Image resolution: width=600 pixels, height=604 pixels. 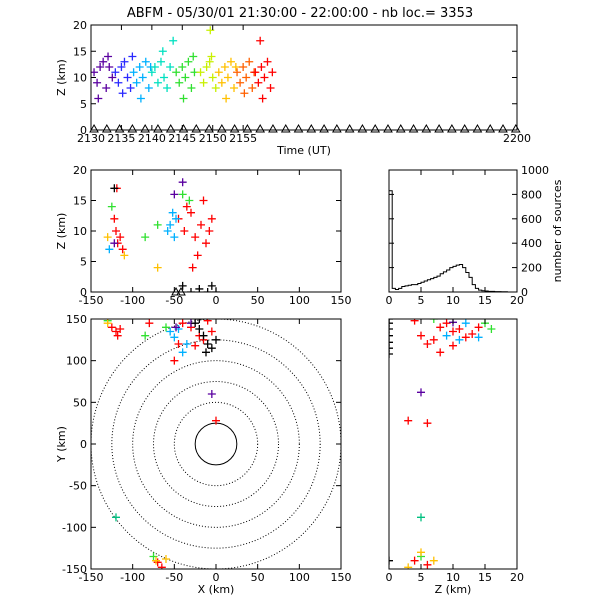 What do you see at coordinates (485, 300) in the screenshot?
I see `x-tick-label: 15` at bounding box center [485, 300].